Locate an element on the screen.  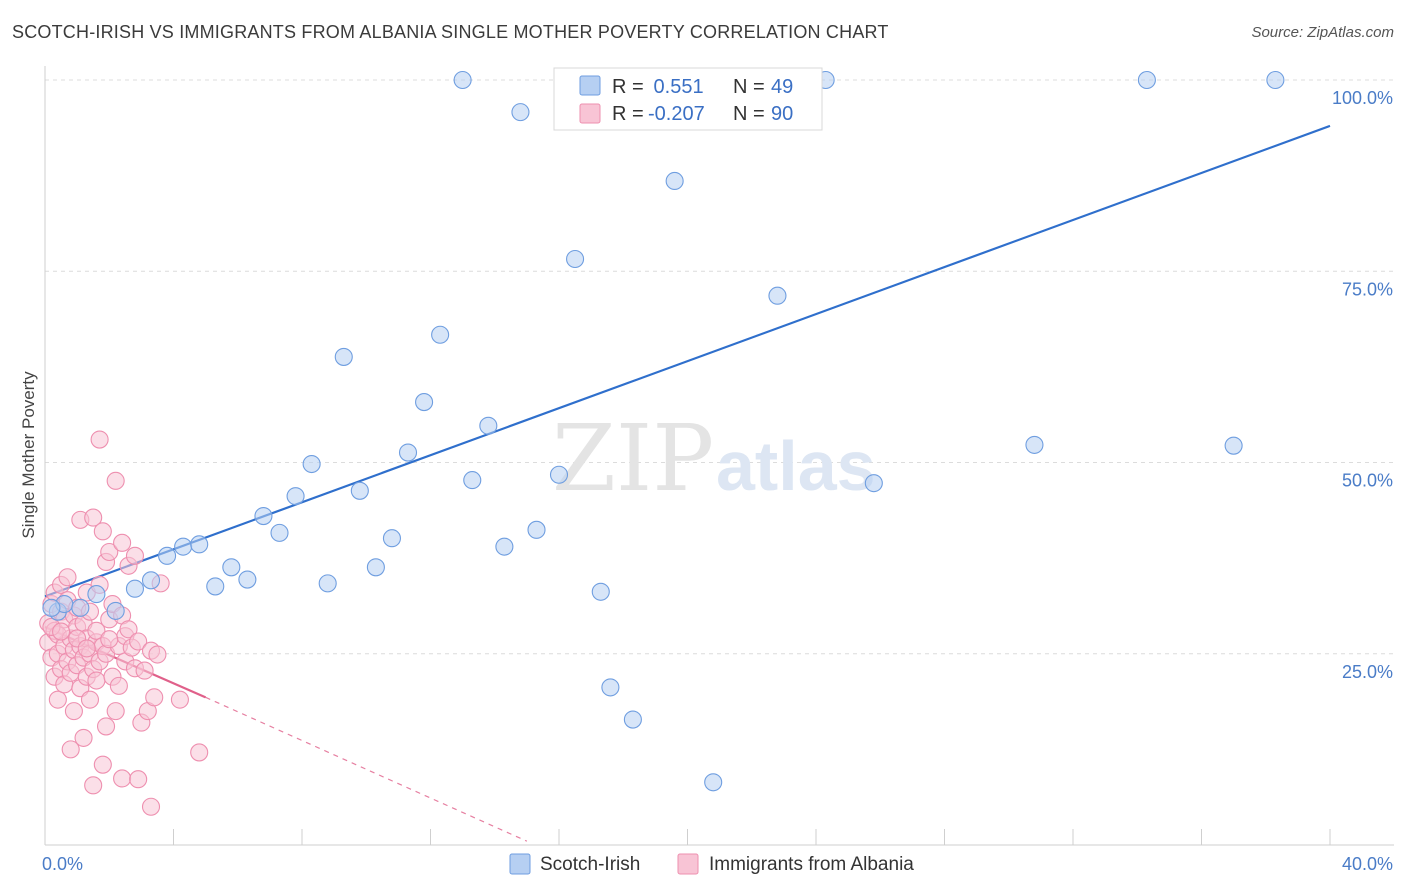
legend-r-label-0: R = is located at coordinates (628, 87).